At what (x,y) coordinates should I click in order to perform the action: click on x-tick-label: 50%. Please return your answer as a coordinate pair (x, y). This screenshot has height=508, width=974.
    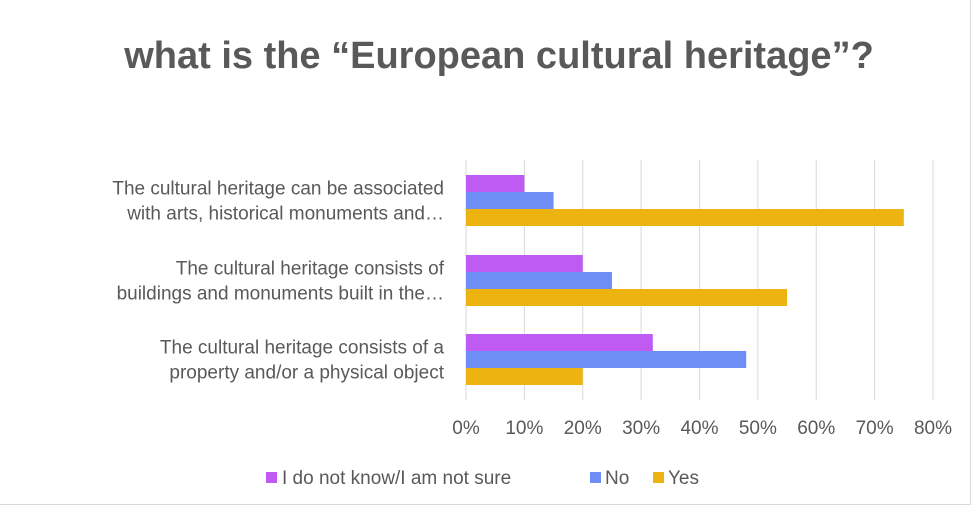
    Looking at the image, I should click on (758, 428).